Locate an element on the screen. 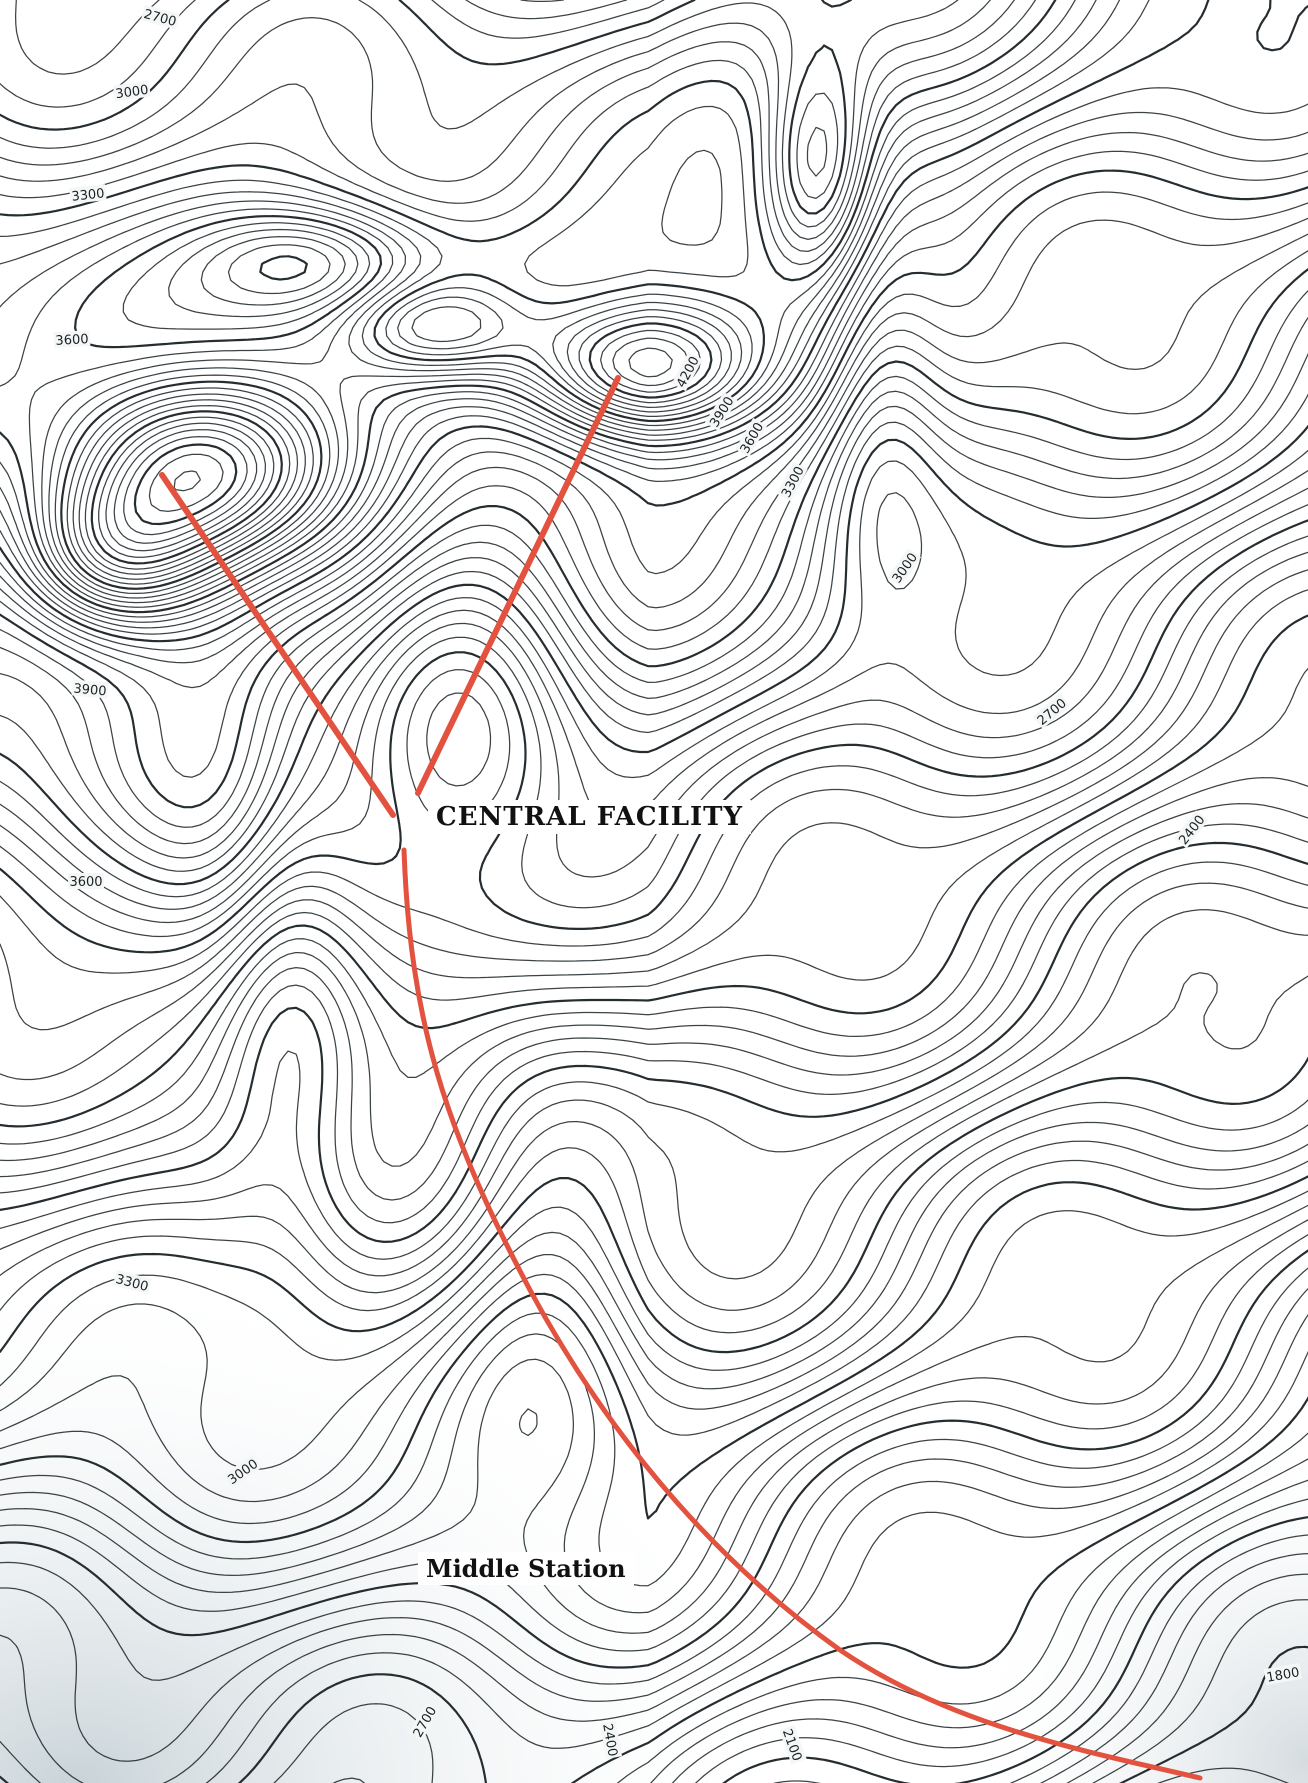 The image size is (1308, 1783). elevation-label: 3000 is located at coordinates (131, 91).